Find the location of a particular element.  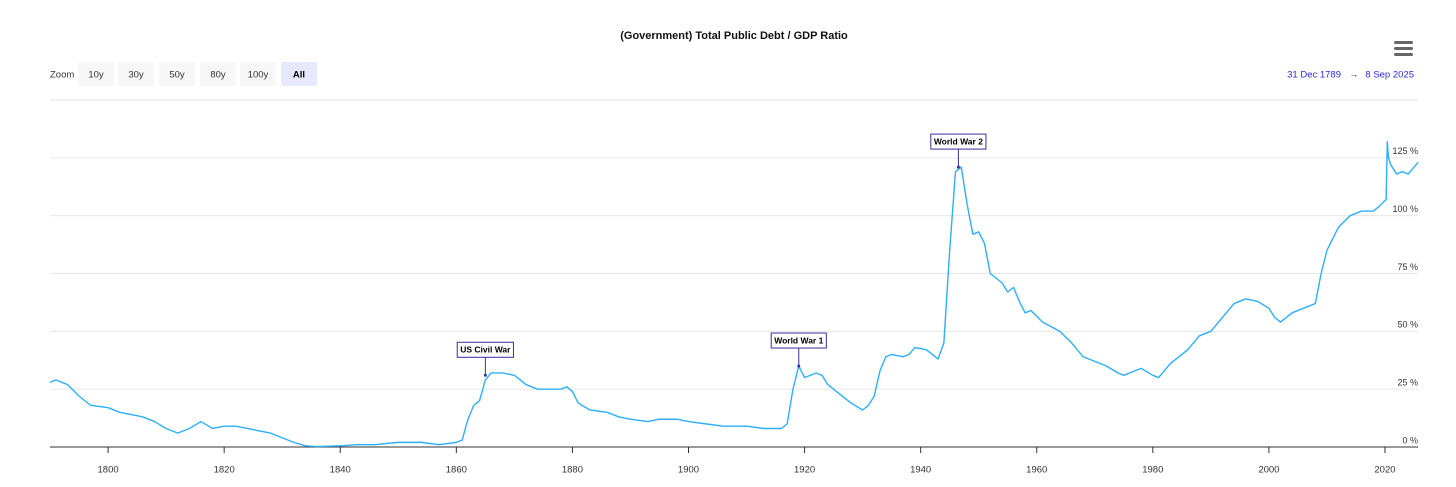

button-label: 30y is located at coordinates (136, 75).